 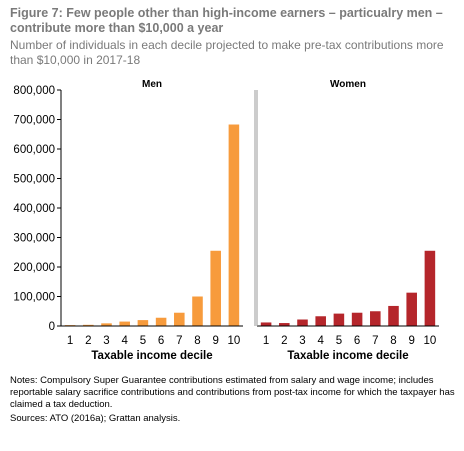 I want to click on y-tick-label: 400,000, so click(x=34, y=209).